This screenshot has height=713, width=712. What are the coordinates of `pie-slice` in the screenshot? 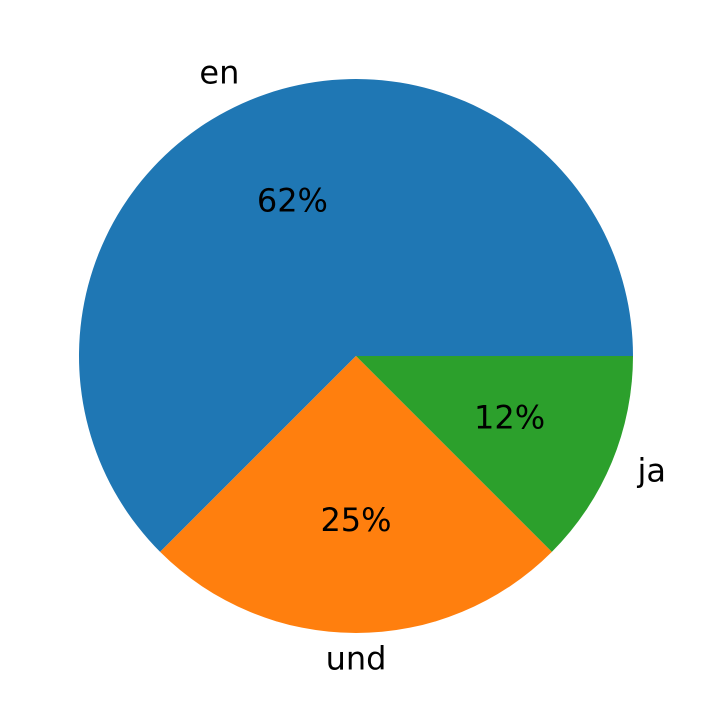 It's located at (494, 454).